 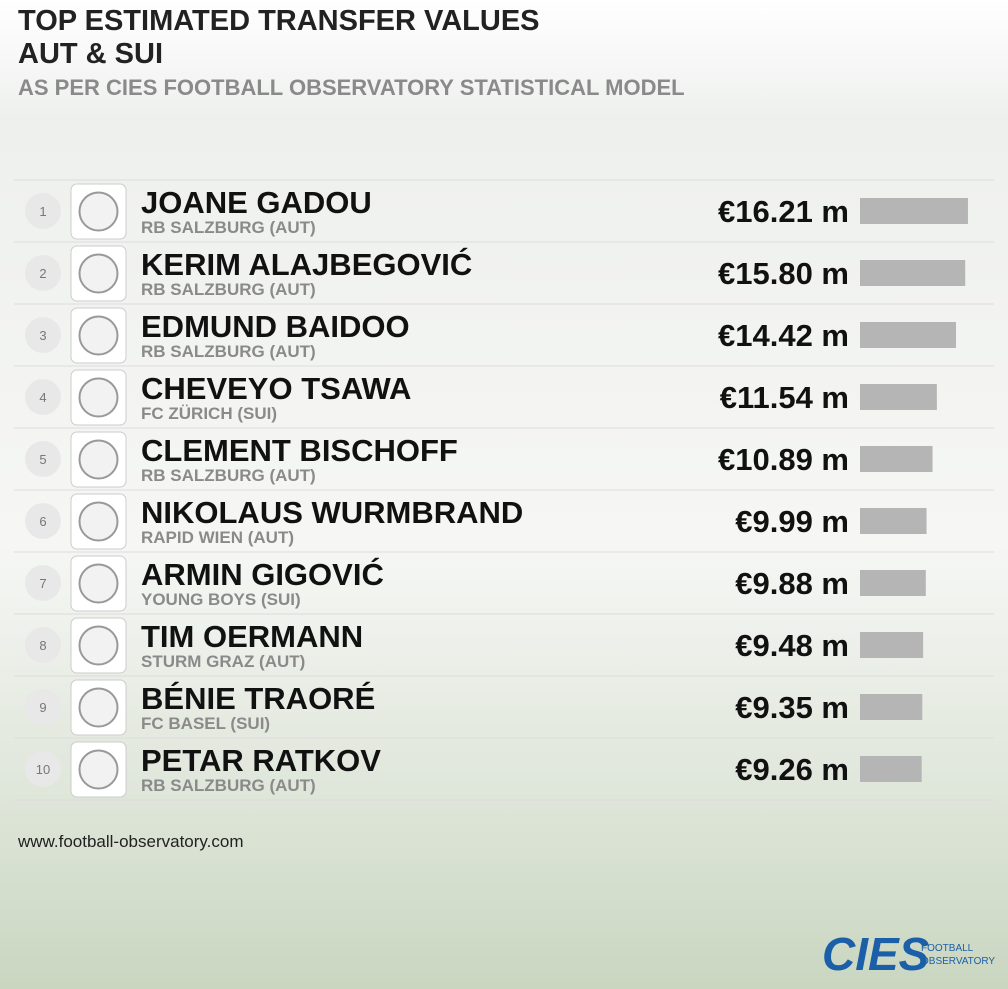 I want to click on rank: 3, so click(x=42, y=335).